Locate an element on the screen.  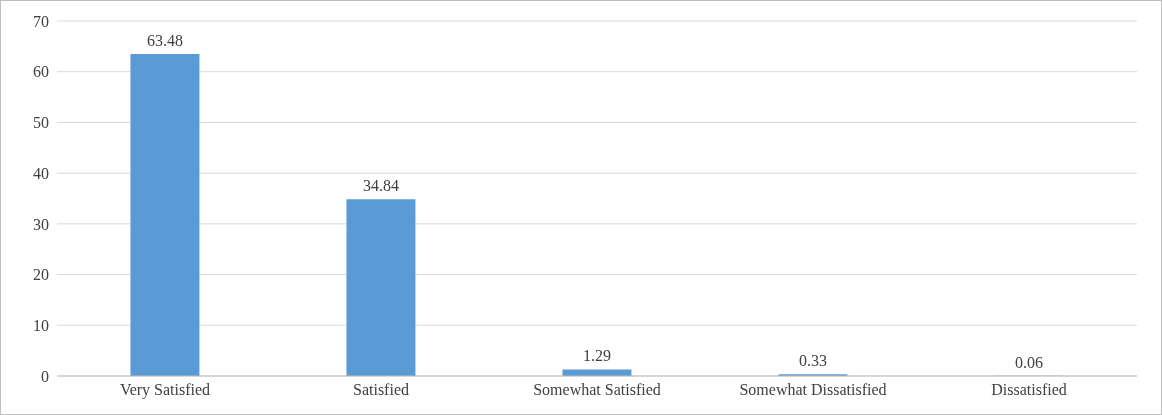
data-label: 0.33 is located at coordinates (812, 361).